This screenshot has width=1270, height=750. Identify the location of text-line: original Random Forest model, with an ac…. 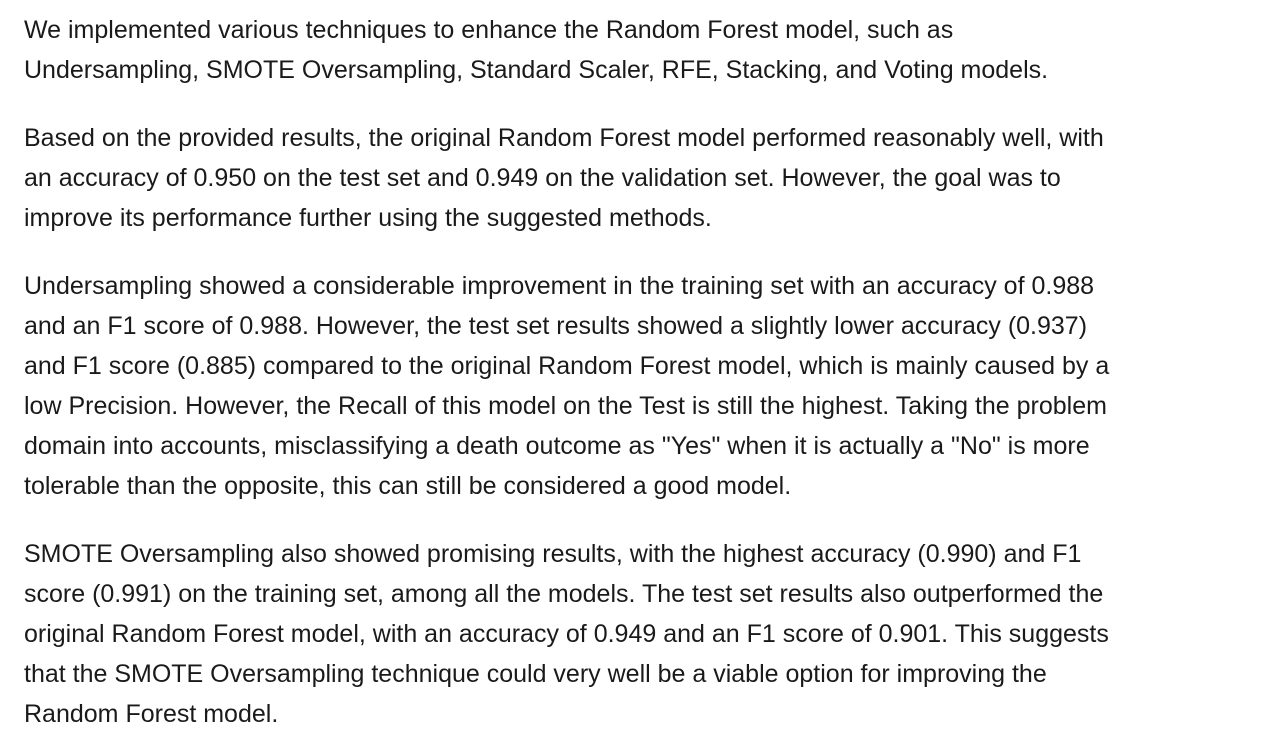
(566, 634).